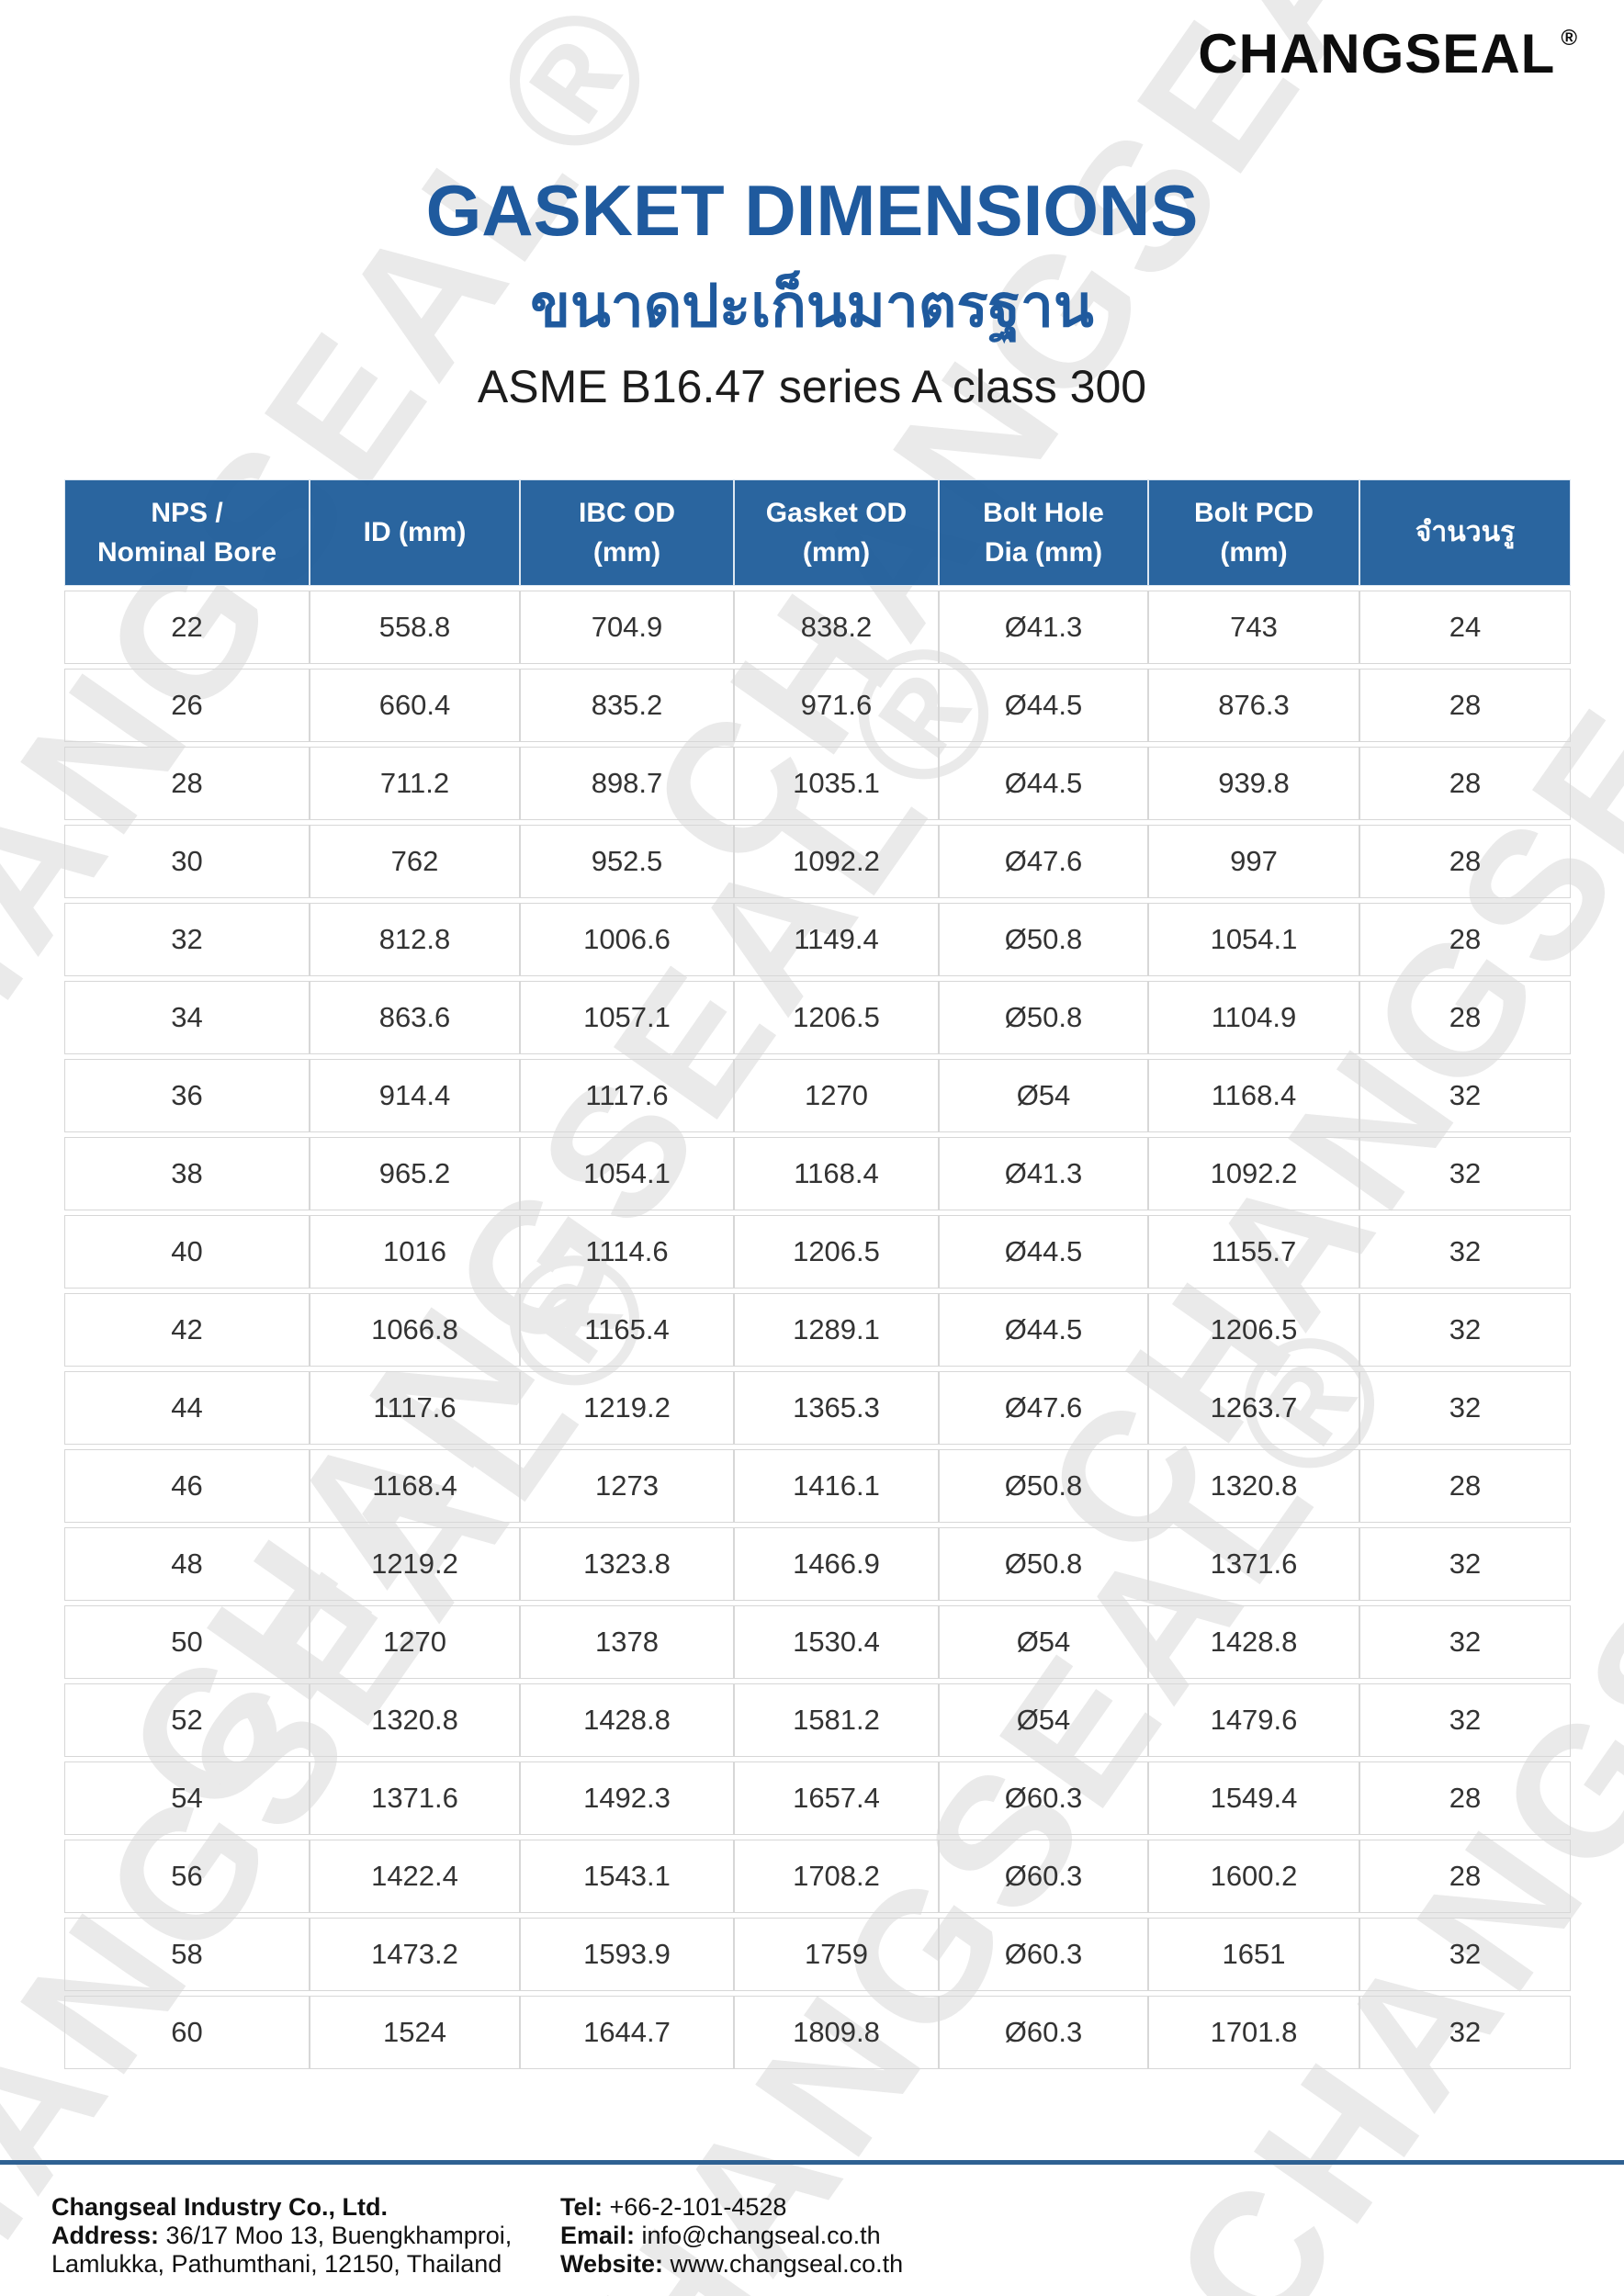  I want to click on brand-logo-text: CHANGSEAL, so click(1377, 54).